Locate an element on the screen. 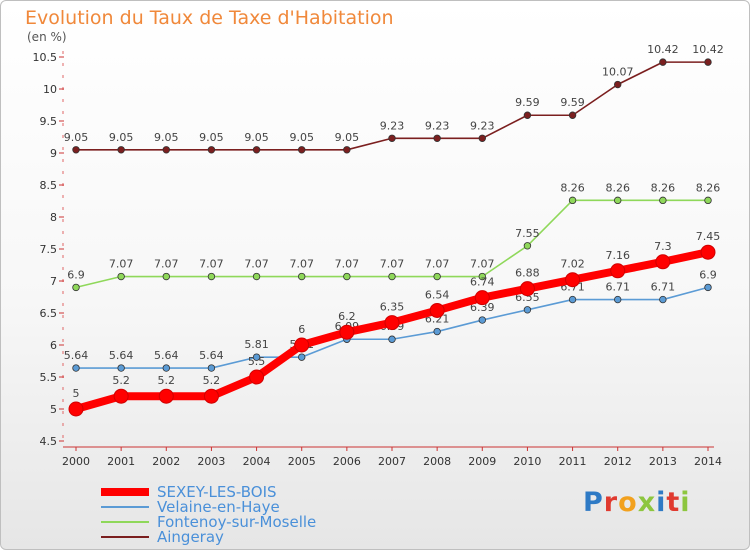 The image size is (750, 550). y-tick-label: 7.5 is located at coordinates (49, 249).